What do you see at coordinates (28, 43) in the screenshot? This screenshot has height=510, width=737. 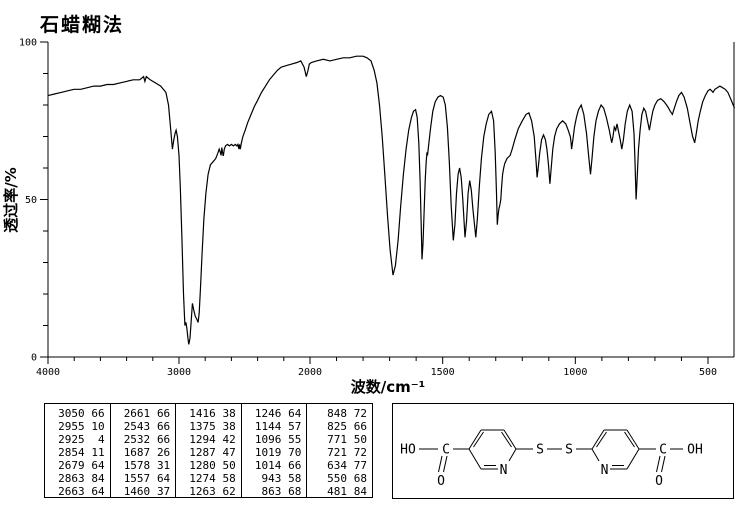 I see `y-tick-label: 100` at bounding box center [28, 43].